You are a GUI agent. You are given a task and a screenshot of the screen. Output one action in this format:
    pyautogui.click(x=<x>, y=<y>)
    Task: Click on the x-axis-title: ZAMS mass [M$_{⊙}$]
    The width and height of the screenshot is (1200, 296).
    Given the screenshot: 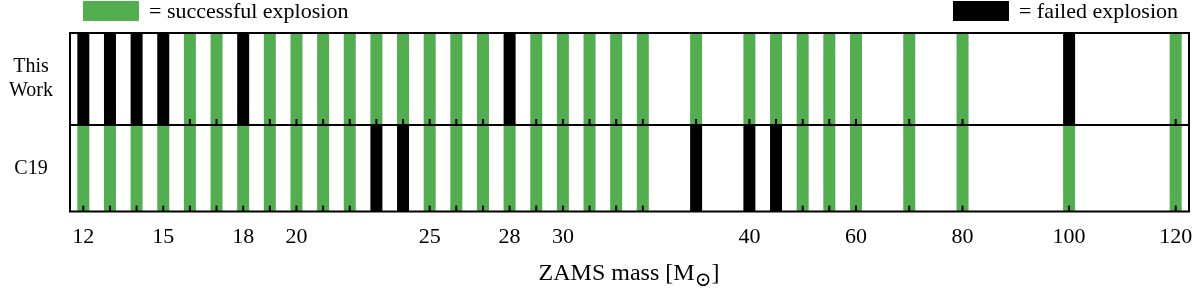 What is the action you would take?
    pyautogui.click(x=629, y=275)
    